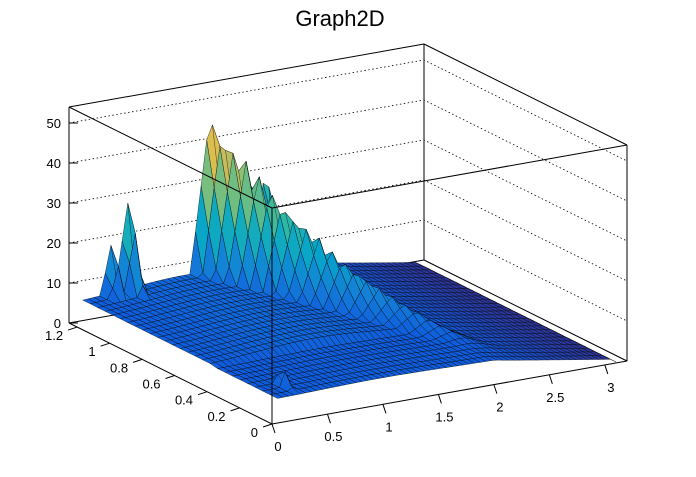 The width and height of the screenshot is (696, 477). I want to click on x-tick-label: 1.5, so click(444, 416).